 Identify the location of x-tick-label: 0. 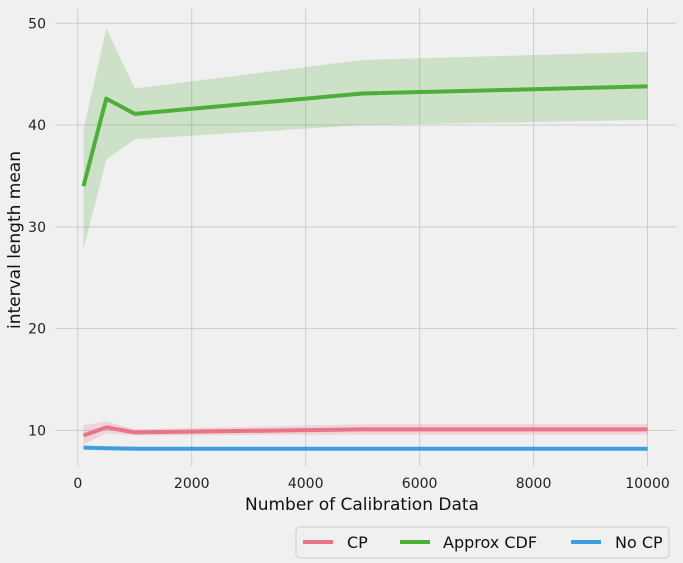
(77, 484).